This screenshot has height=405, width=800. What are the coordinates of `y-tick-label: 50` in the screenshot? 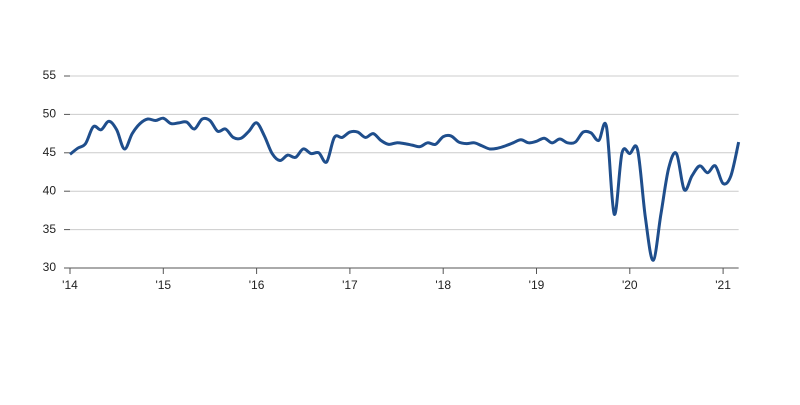 It's located at (50, 114).